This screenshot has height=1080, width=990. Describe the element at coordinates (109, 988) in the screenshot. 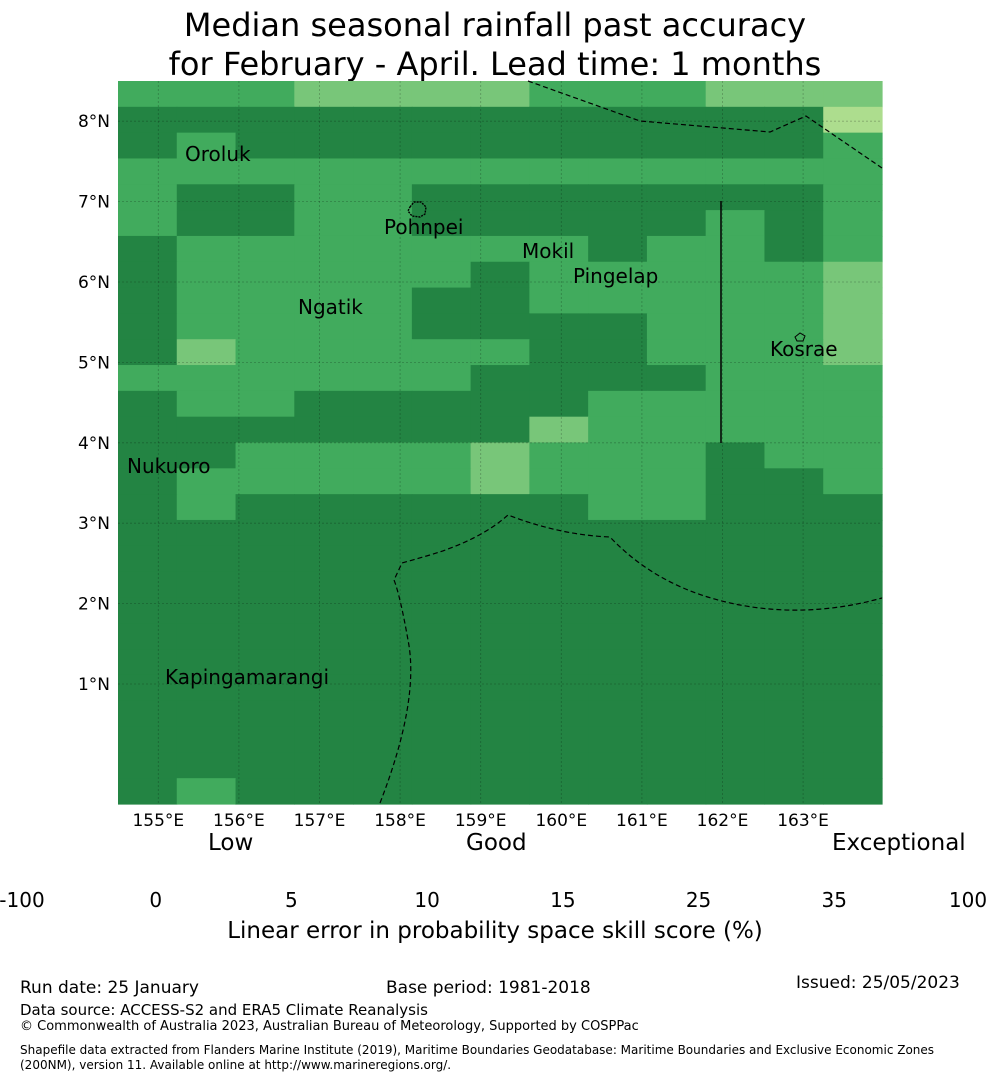

I see `run-date: Run date: 25 January` at that location.